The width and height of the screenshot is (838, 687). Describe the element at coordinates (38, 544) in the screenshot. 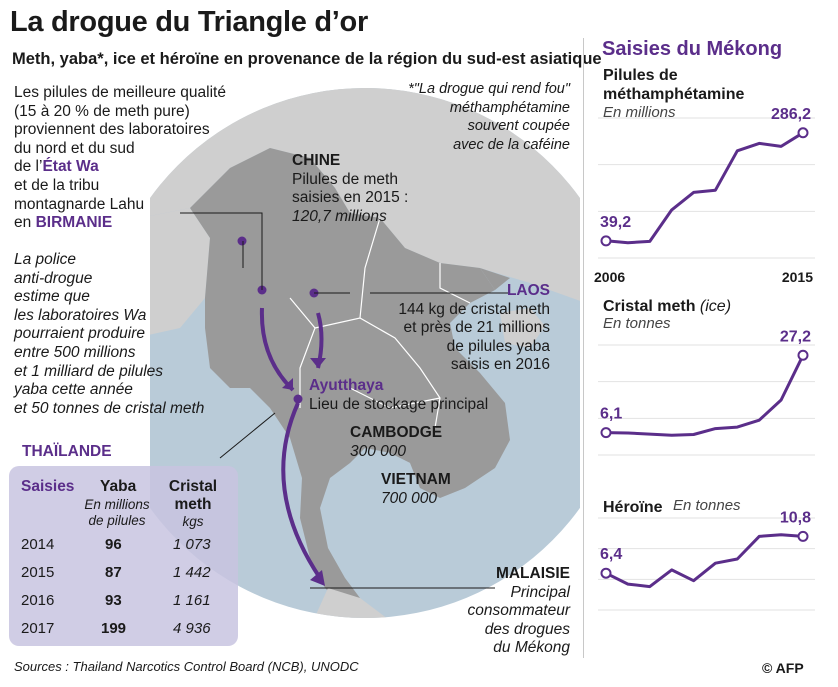

I see `table-cell-year: 2014` at that location.